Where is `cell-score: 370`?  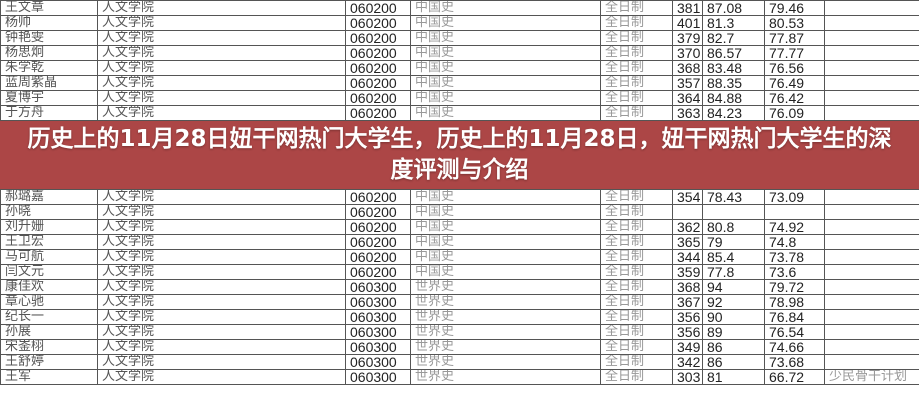
cell-score: 370 is located at coordinates (687, 53).